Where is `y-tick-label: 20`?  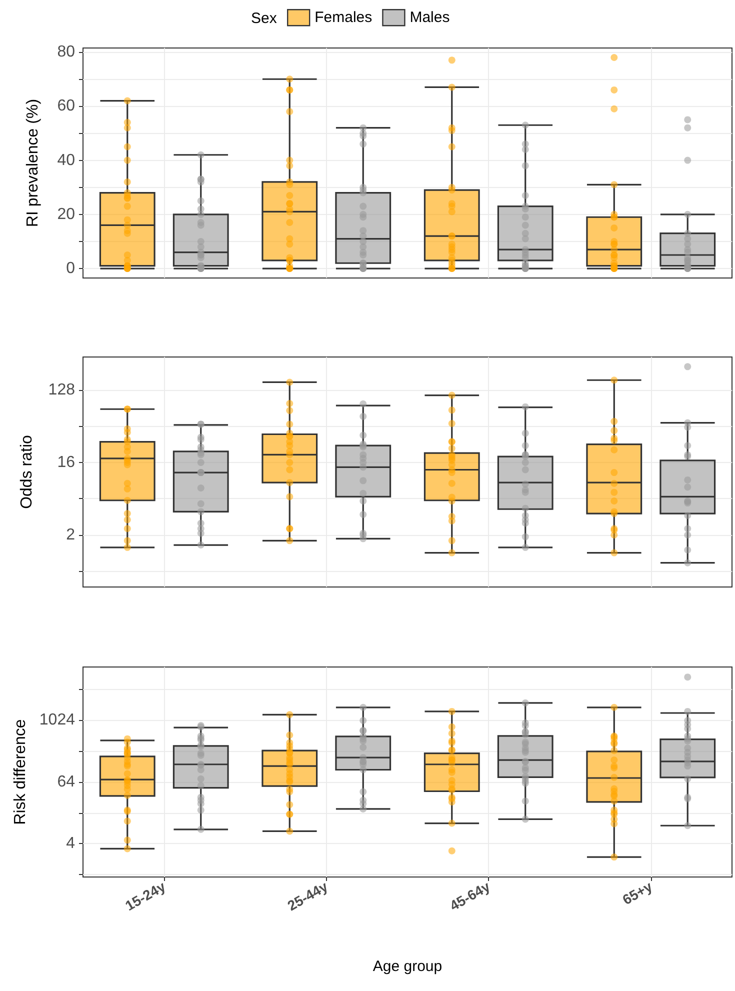
y-tick-label: 20 is located at coordinates (66, 214).